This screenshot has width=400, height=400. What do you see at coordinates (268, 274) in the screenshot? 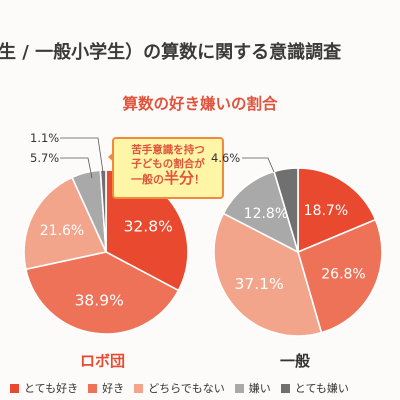
I see `pie-slice-1-neutral` at bounding box center [268, 274].